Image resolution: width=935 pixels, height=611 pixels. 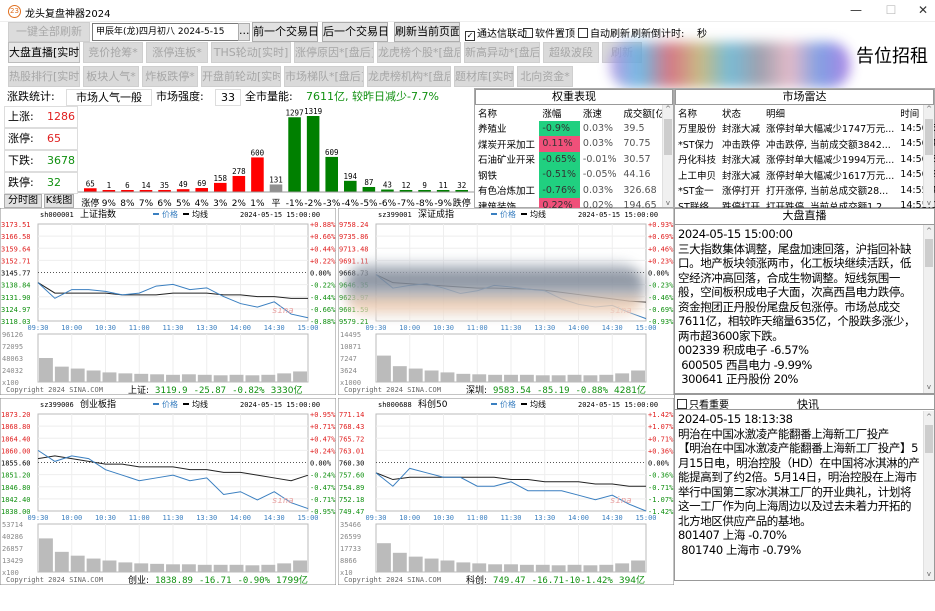 What do you see at coordinates (37, 518) in the screenshot?
I see `time-axis-label: 09:30` at bounding box center [37, 518].